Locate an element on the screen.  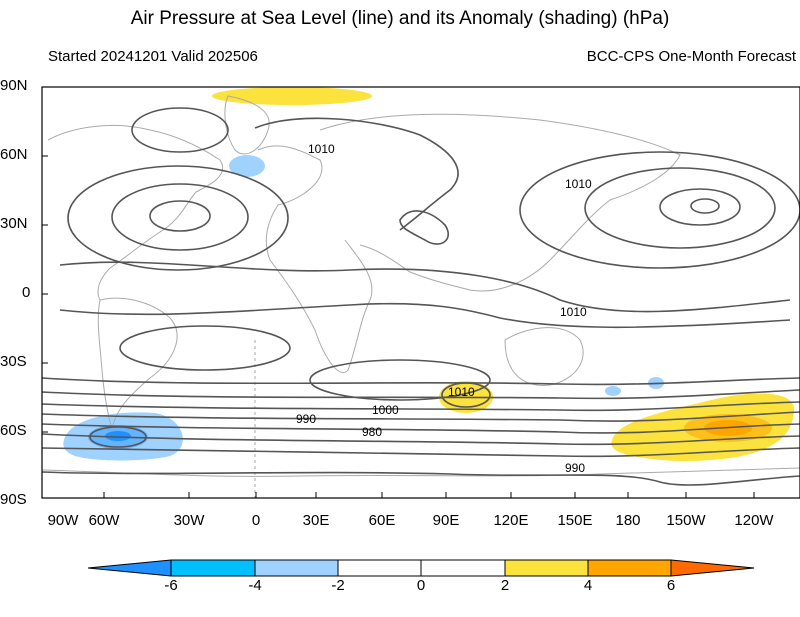
contour-pacific-high-core is located at coordinates (705, 206).